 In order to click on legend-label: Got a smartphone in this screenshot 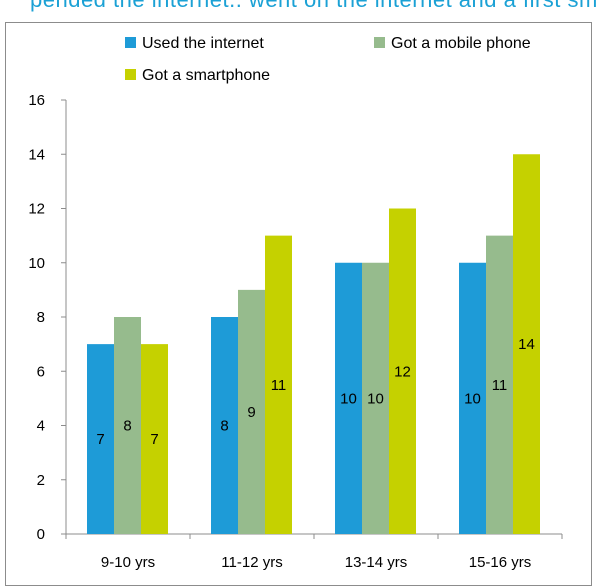, I will do `click(206, 75)`.